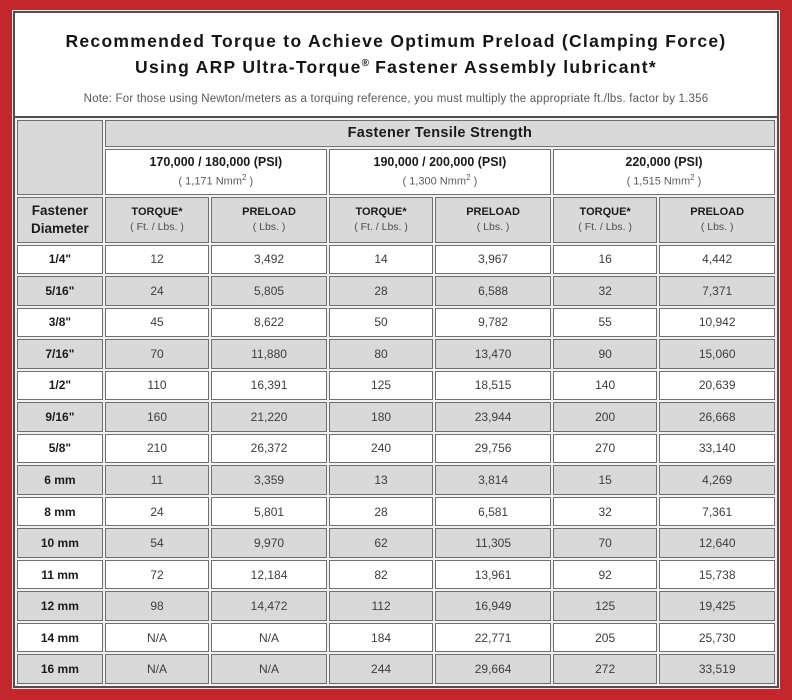 The height and width of the screenshot is (700, 792). Describe the element at coordinates (269, 448) in the screenshot. I see `preload-cell: 26,372` at that location.